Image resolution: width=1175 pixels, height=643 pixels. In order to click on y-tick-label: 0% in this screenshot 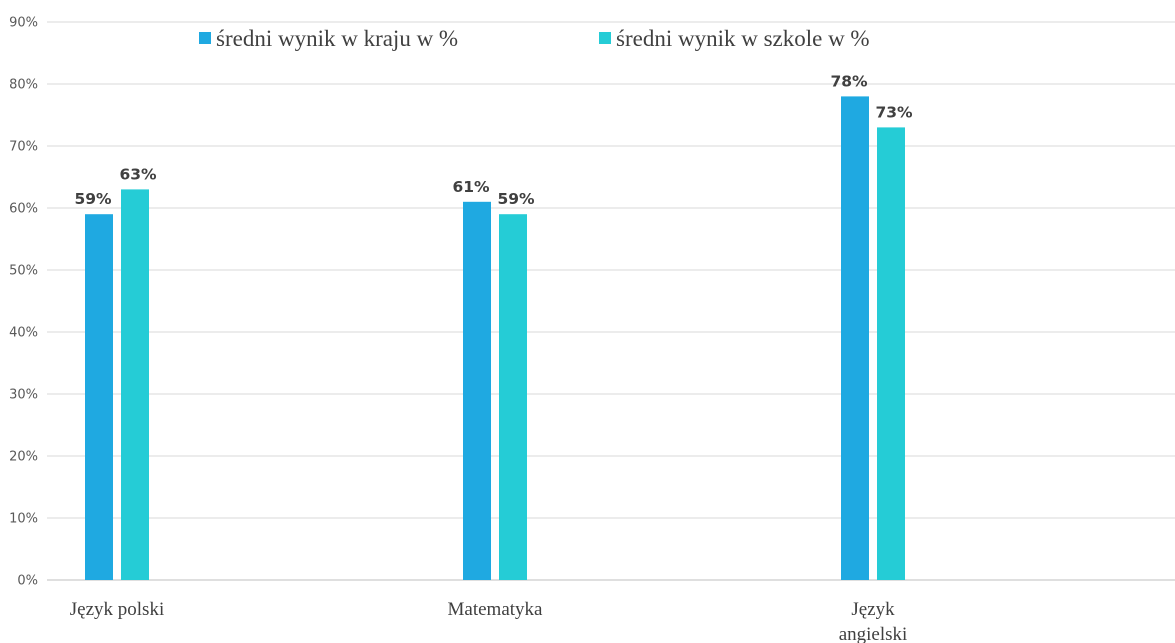, I will do `click(27, 581)`.